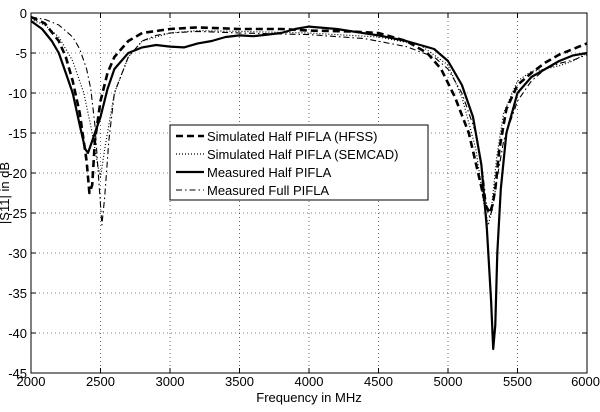 This screenshot has width=600, height=412. What do you see at coordinates (17, 173) in the screenshot?
I see `y-tick-label: -20` at bounding box center [17, 173].